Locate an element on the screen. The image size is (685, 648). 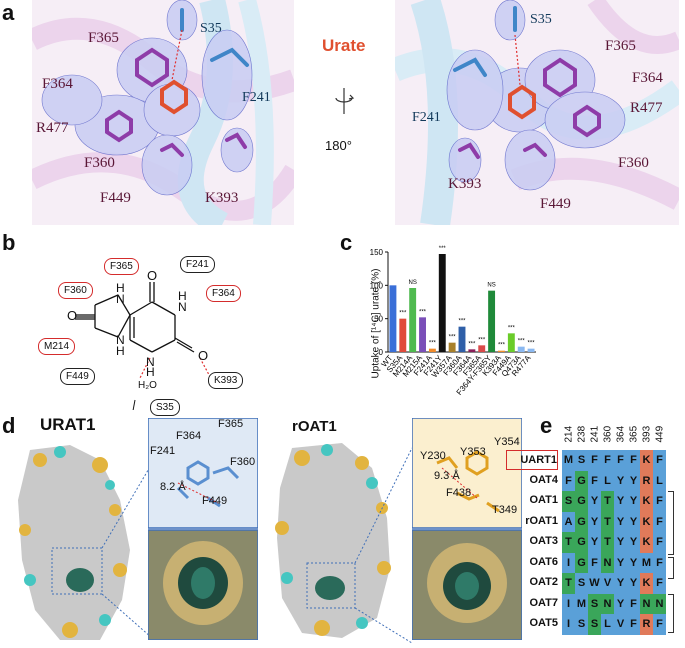
sequence-name: OAT3 is located at coordinates (543, 541).